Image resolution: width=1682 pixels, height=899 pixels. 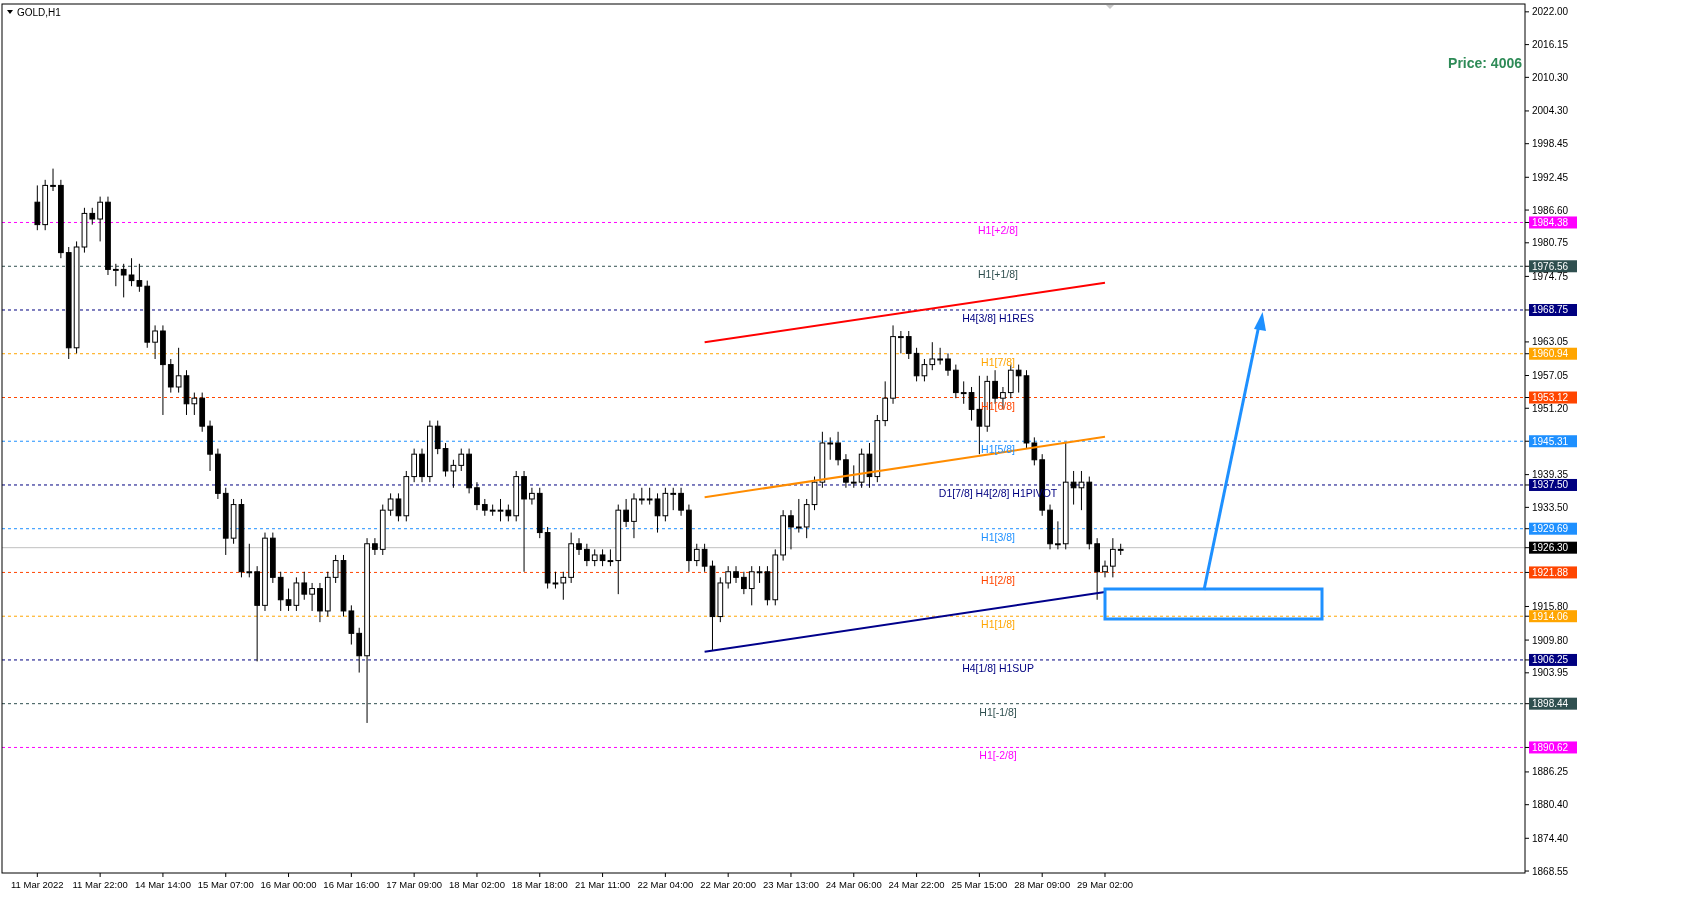 I want to click on annotation: Price: 4006, so click(x=1485, y=63).